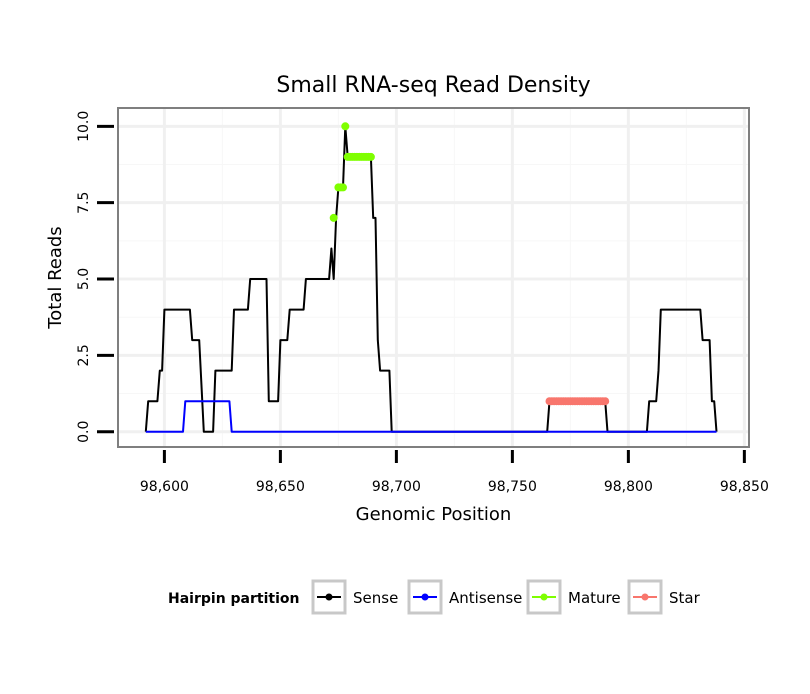 The height and width of the screenshot is (694, 810). I want to click on x-tick-label: 98,650, so click(280, 487).